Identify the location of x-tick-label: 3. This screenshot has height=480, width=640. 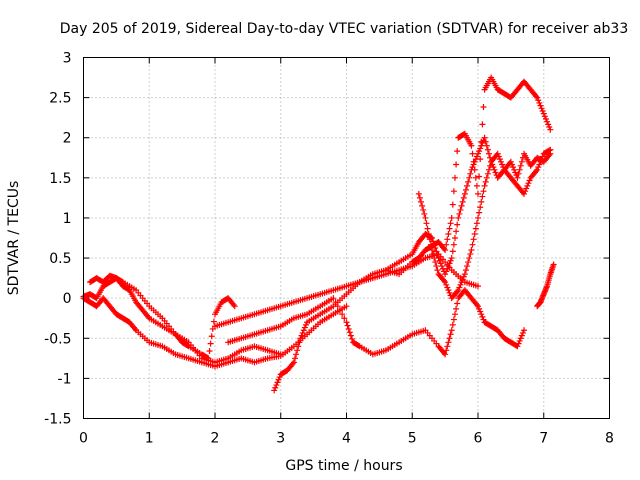
(280, 439).